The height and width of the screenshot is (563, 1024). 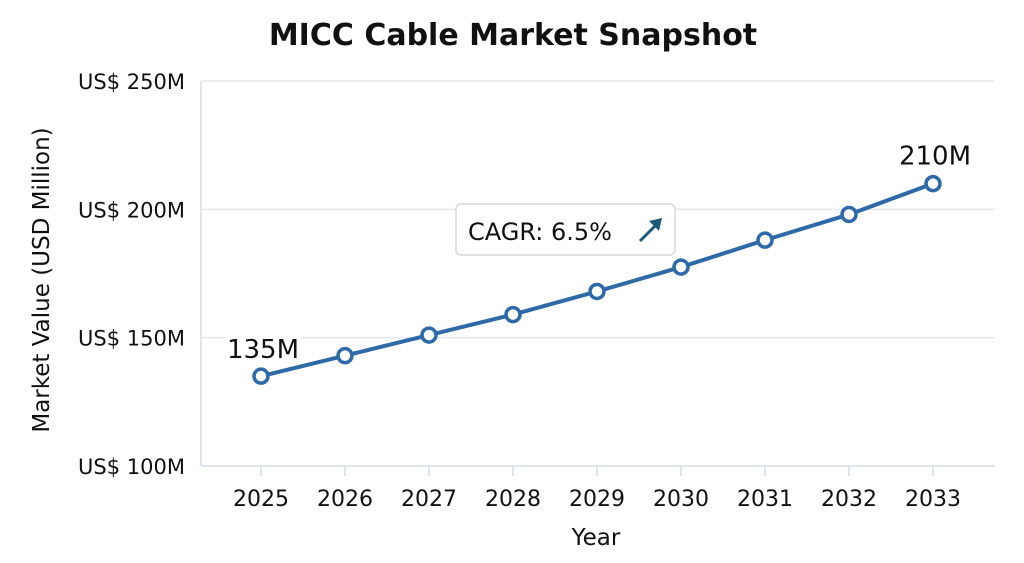 I want to click on cagr-box, so click(x=565, y=229).